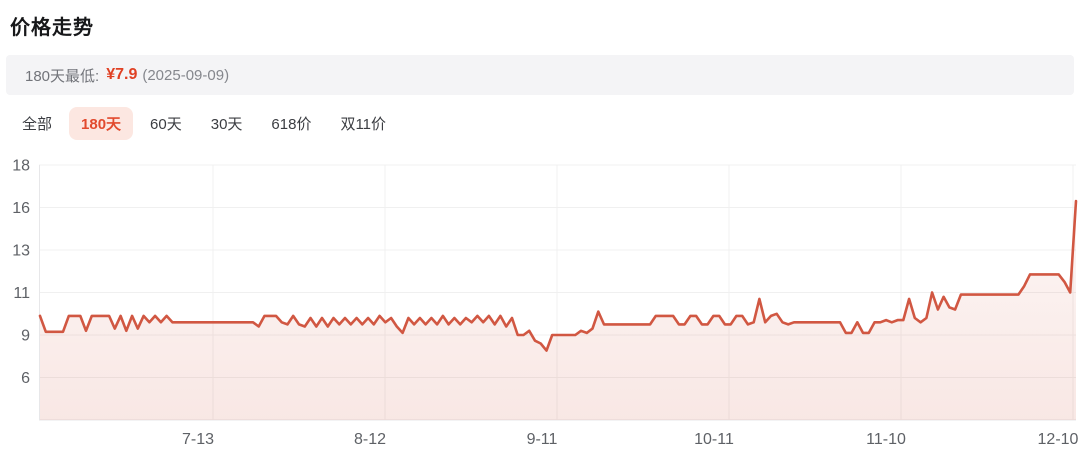 The height and width of the screenshot is (457, 1080). What do you see at coordinates (25, 378) in the screenshot?
I see `y-tick-label: 6` at bounding box center [25, 378].